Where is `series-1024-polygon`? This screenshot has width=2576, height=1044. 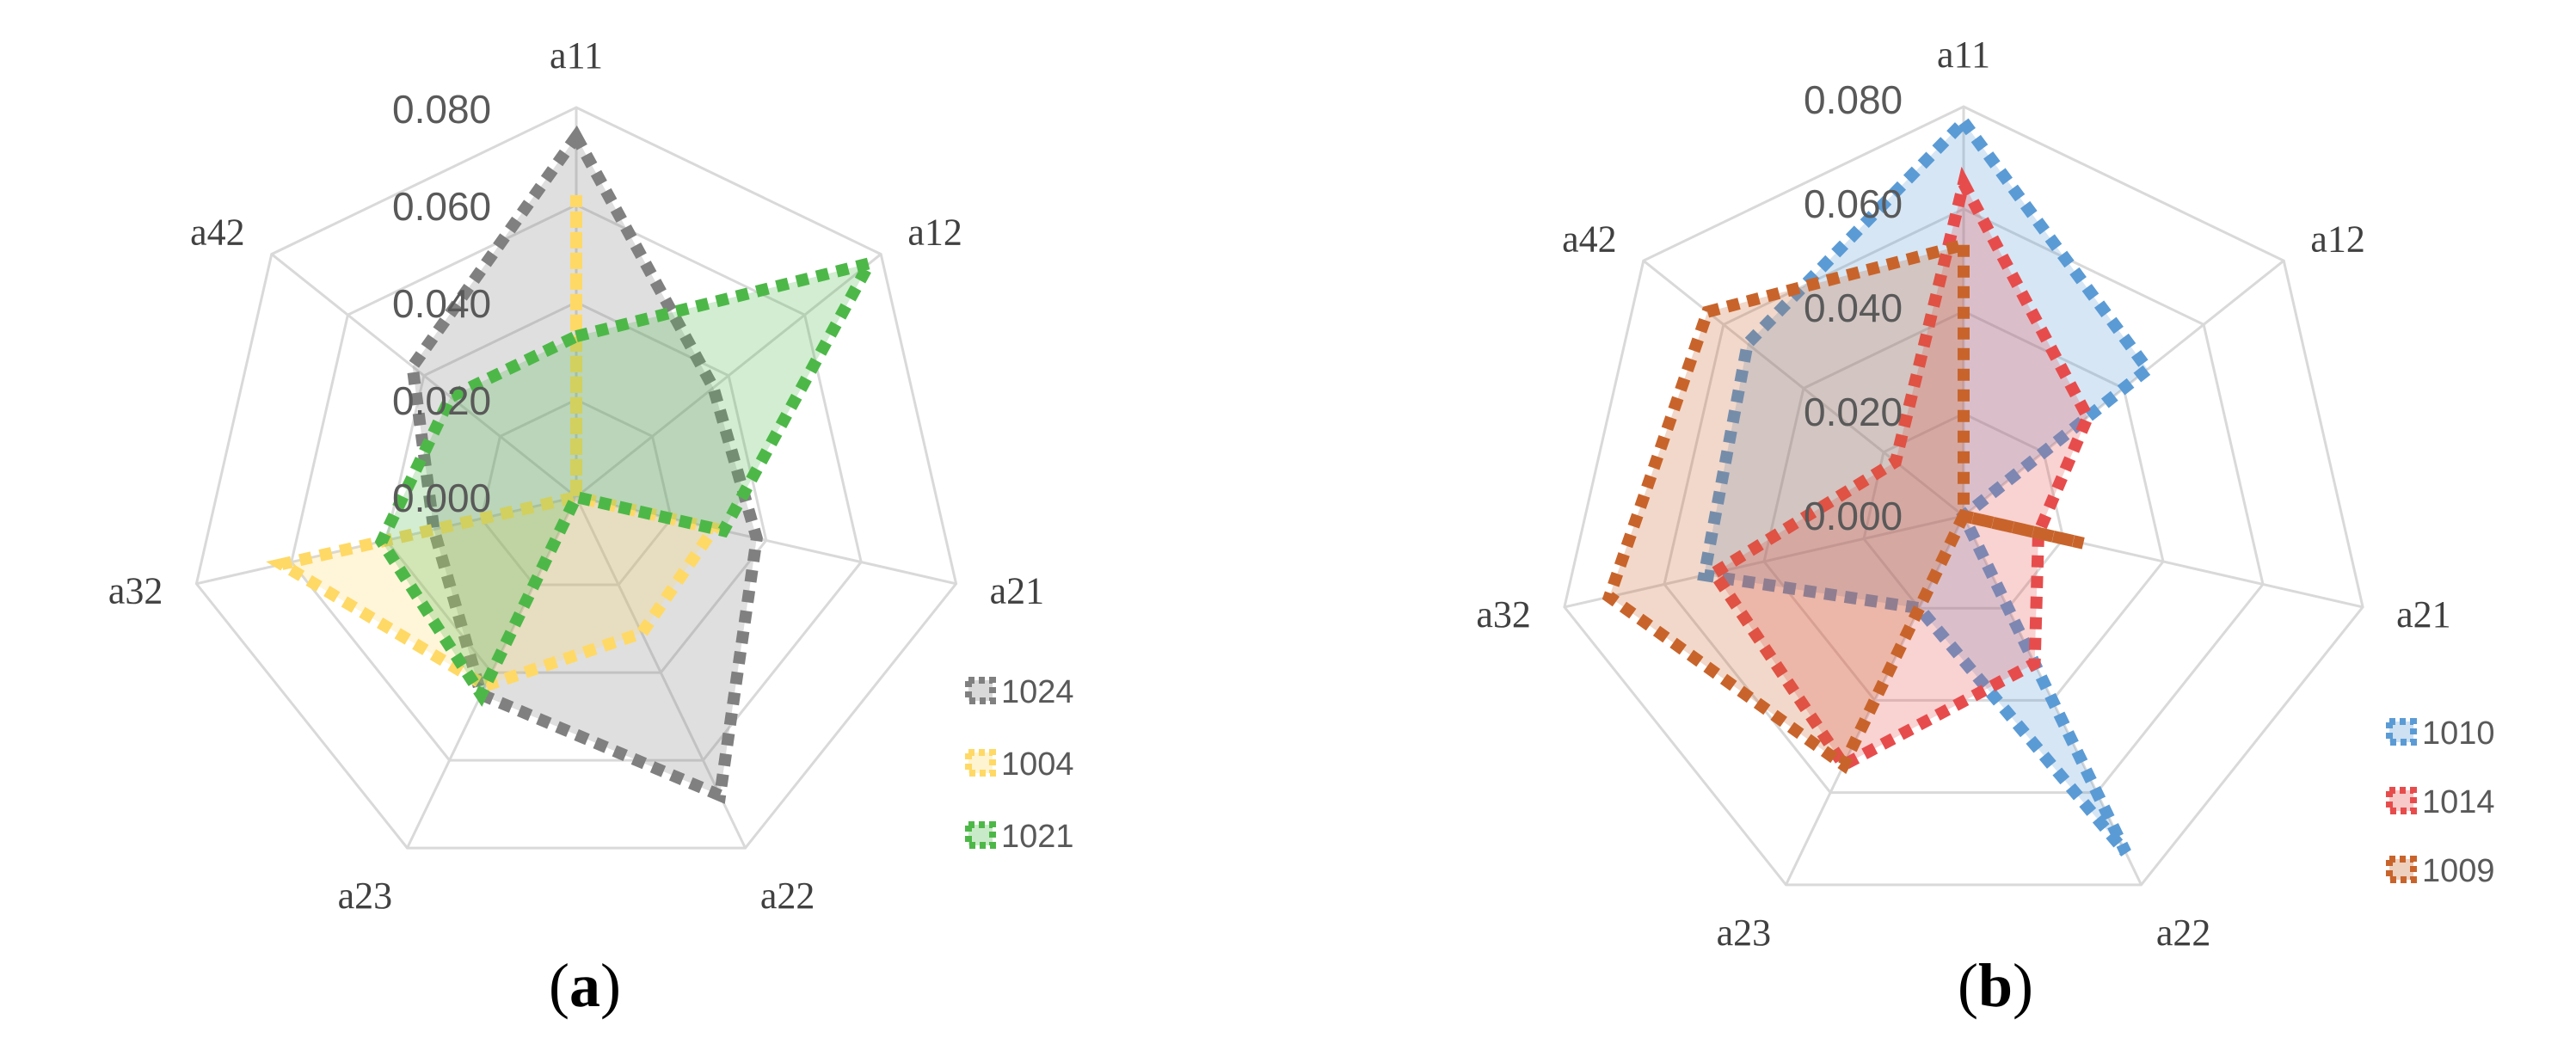 series-1024-polygon is located at coordinates (584, 464).